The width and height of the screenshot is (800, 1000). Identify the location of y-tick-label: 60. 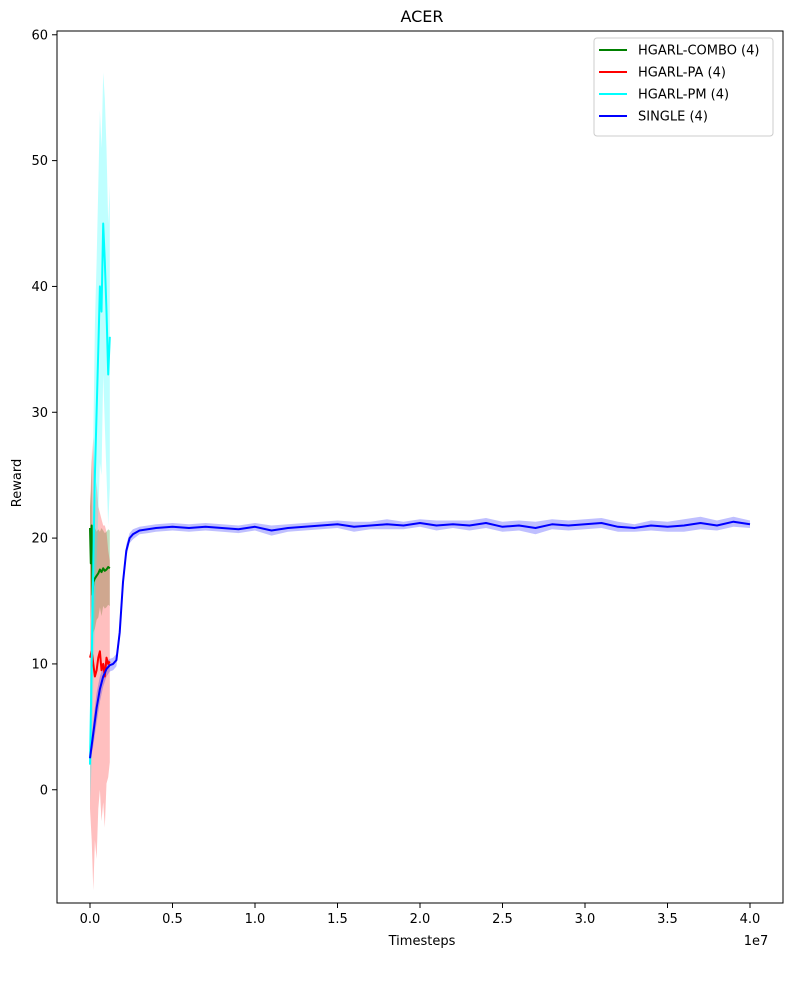
(39, 35).